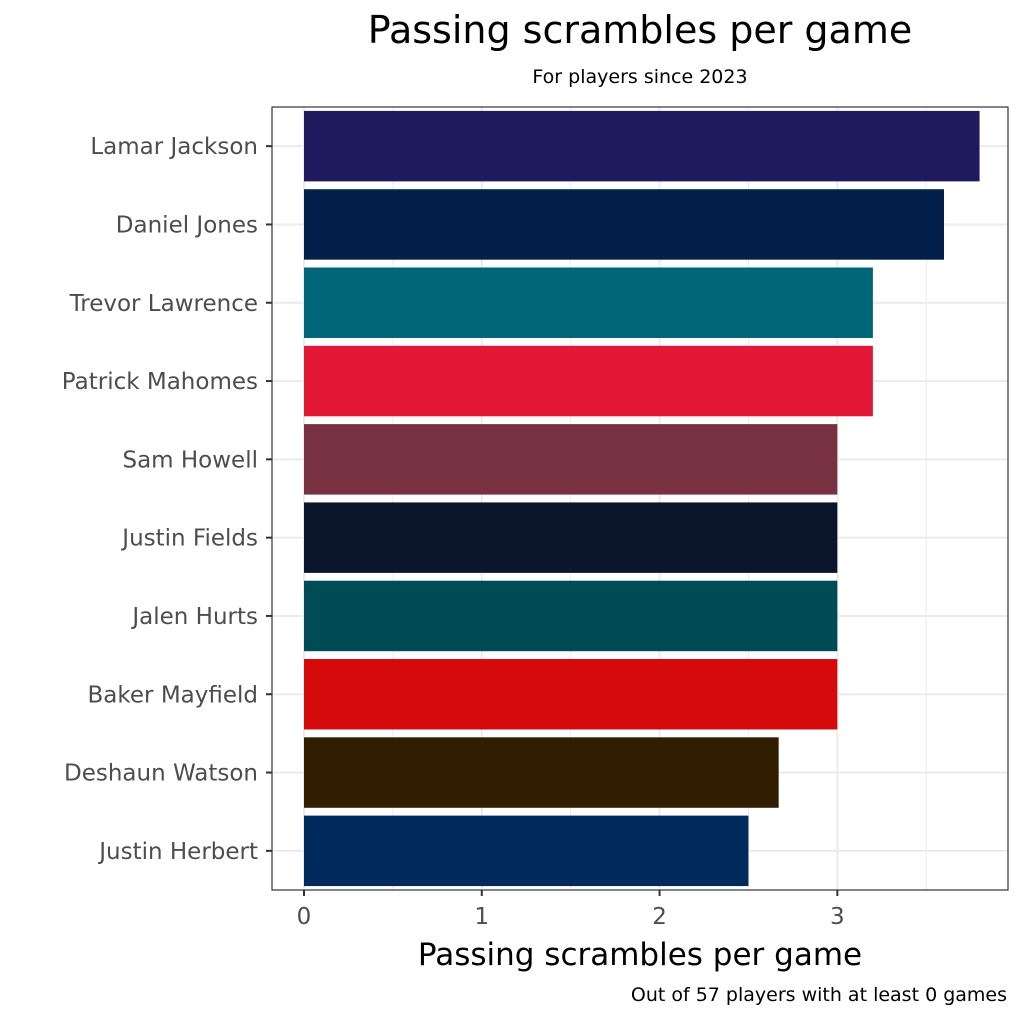  Describe the element at coordinates (659, 917) in the screenshot. I see `x-tick-label: 2` at that location.